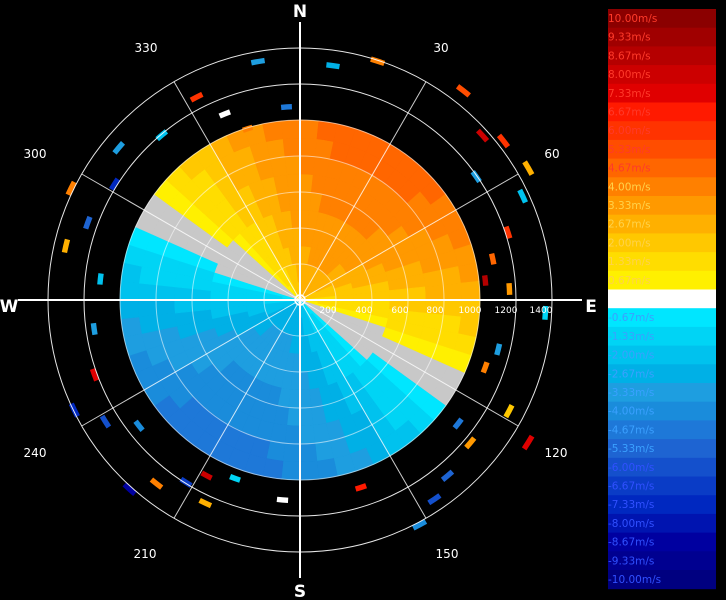 This screenshot has width=726, height=600. I want to click on legend-label: -3.33m/s, so click(631, 393).